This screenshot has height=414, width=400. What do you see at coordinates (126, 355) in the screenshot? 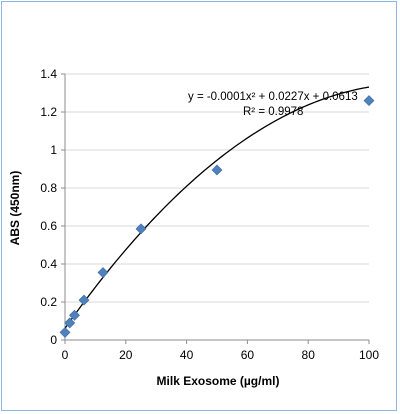
I see `x-tick-label: 20` at bounding box center [126, 355].